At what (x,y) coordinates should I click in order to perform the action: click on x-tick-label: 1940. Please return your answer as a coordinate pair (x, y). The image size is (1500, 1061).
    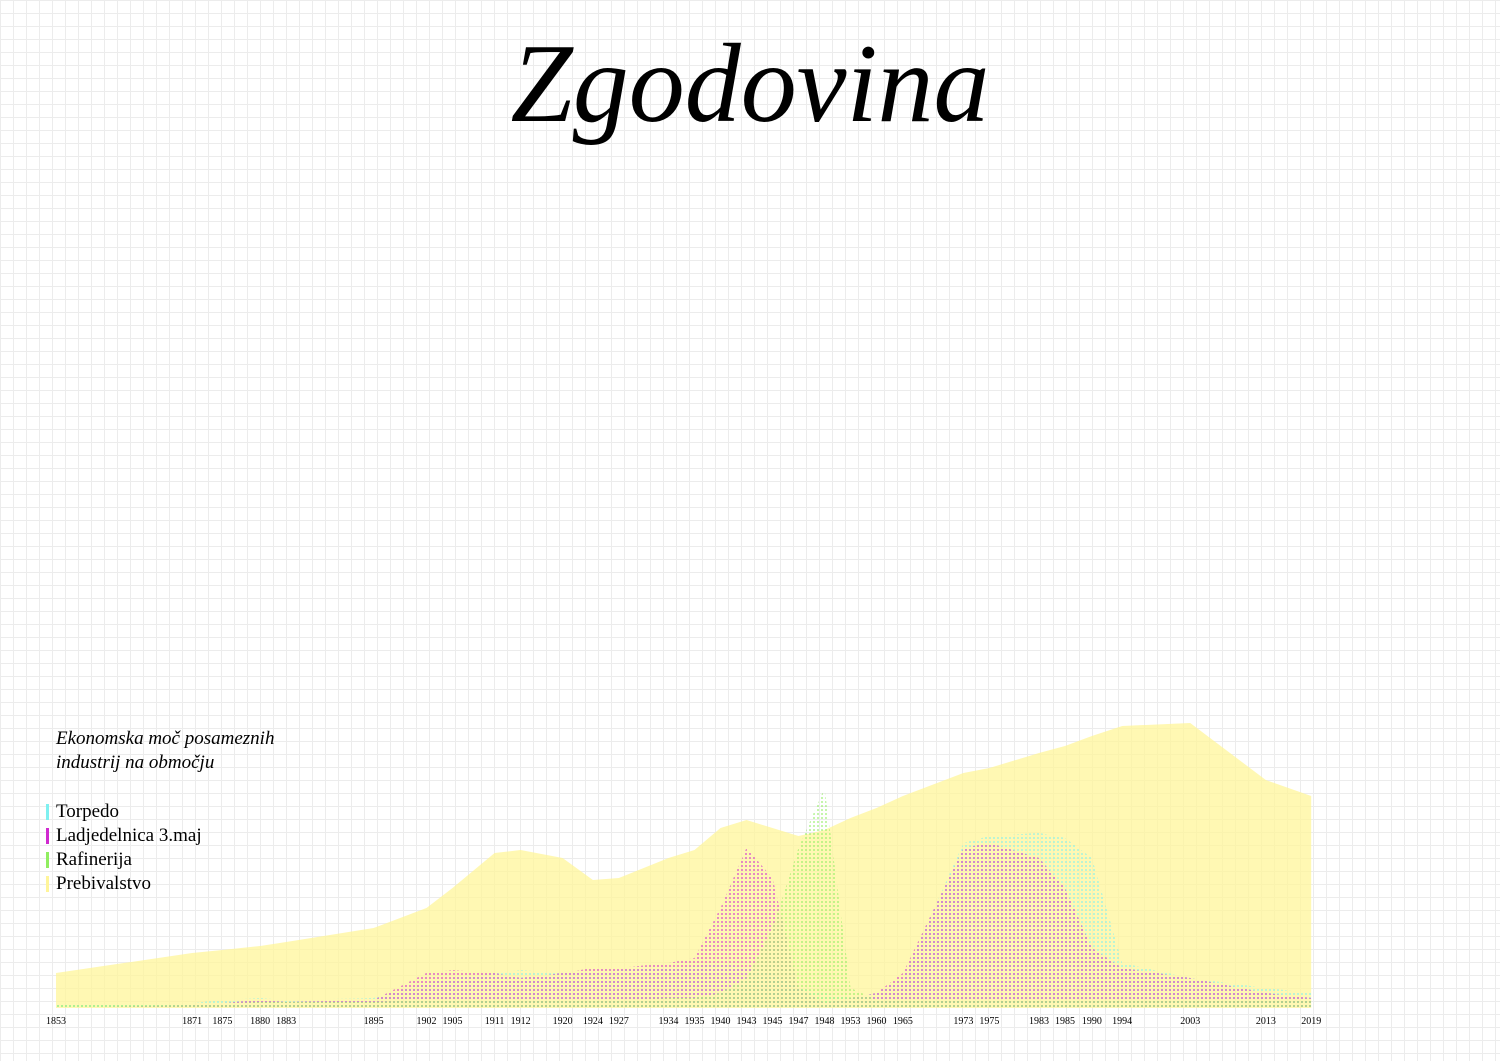
    Looking at the image, I should click on (720, 1021).